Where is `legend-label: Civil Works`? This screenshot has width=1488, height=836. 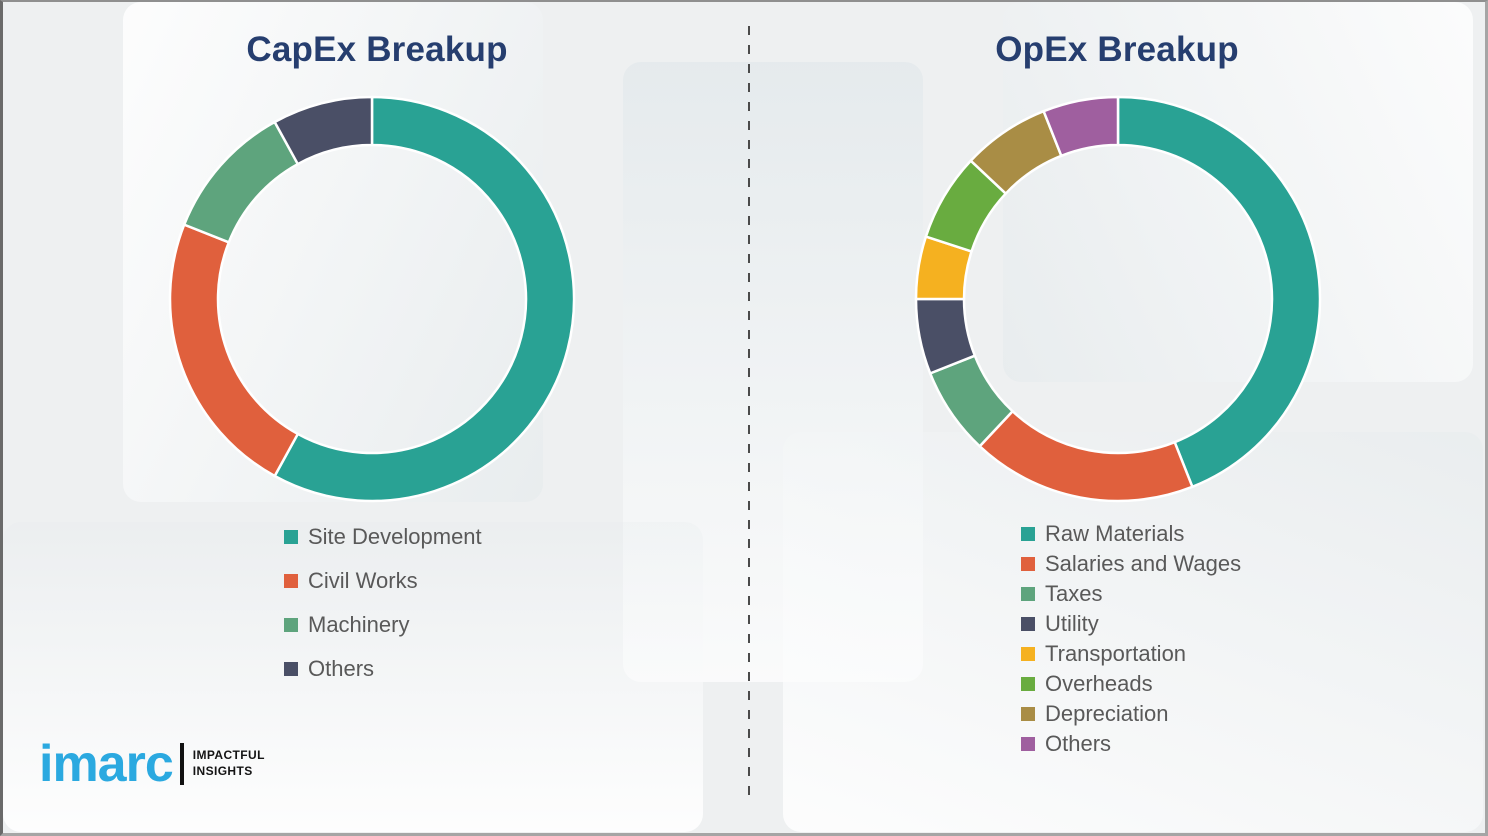
legend-label: Civil Works is located at coordinates (363, 580).